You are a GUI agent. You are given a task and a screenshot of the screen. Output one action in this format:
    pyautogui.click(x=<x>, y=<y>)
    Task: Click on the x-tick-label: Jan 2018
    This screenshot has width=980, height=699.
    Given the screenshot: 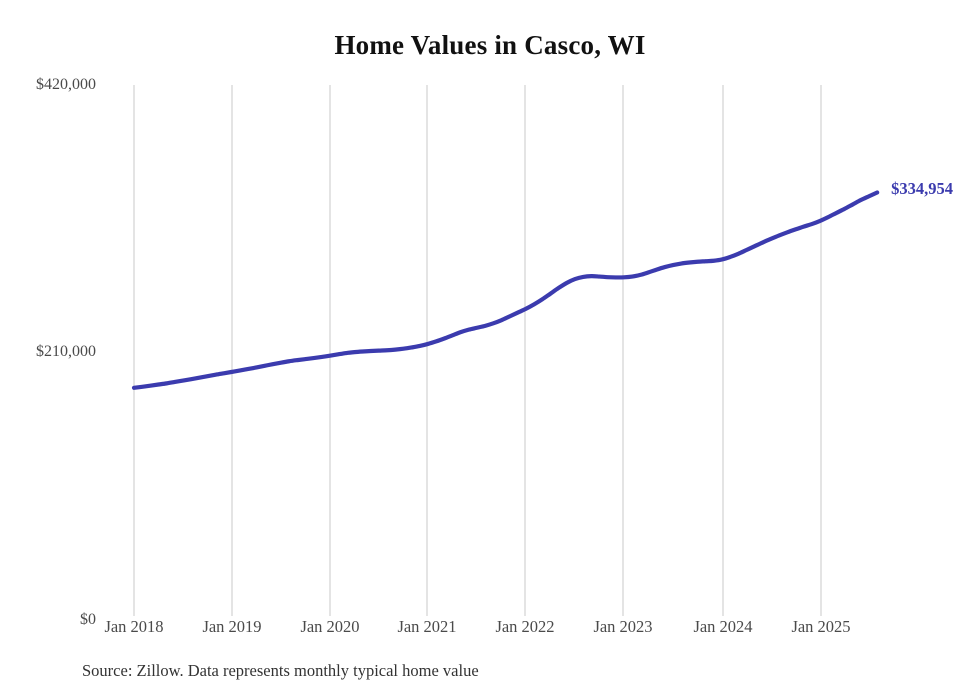 What is the action you would take?
    pyautogui.click(x=134, y=626)
    